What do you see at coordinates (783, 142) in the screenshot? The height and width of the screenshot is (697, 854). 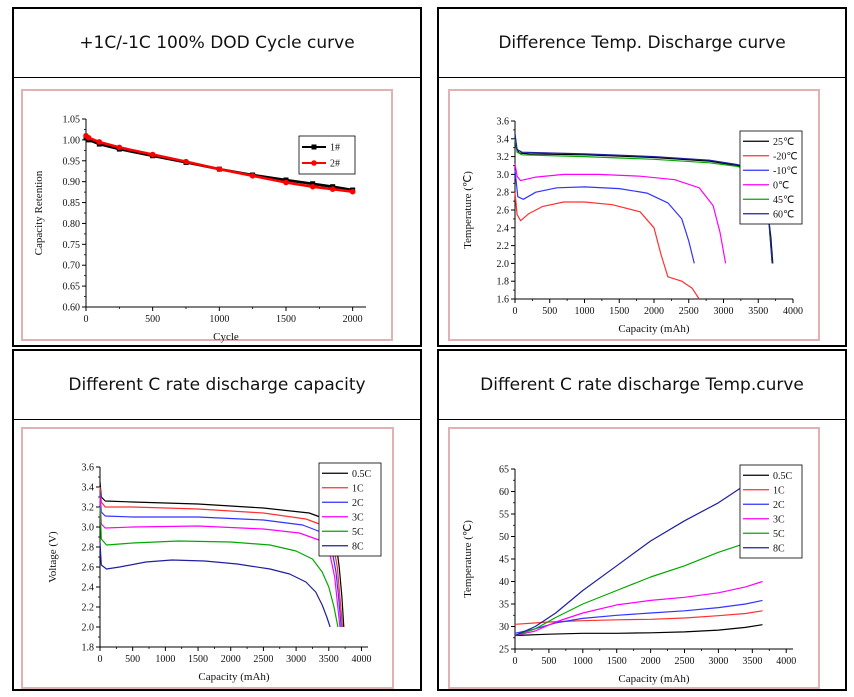 I see `legend-label: 25℃` at bounding box center [783, 142].